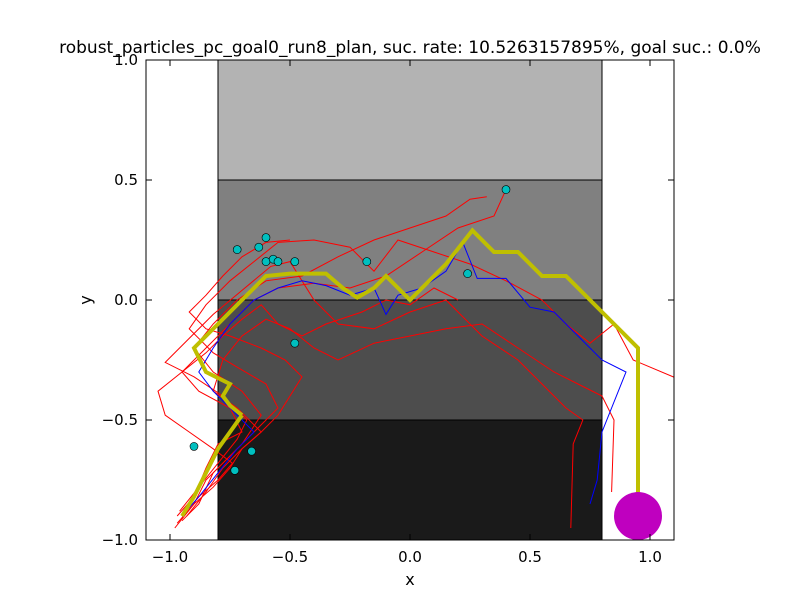 This screenshot has width=800, height=600. What do you see at coordinates (120, 420) in the screenshot?
I see `y-tick-label: −0.5` at bounding box center [120, 420].